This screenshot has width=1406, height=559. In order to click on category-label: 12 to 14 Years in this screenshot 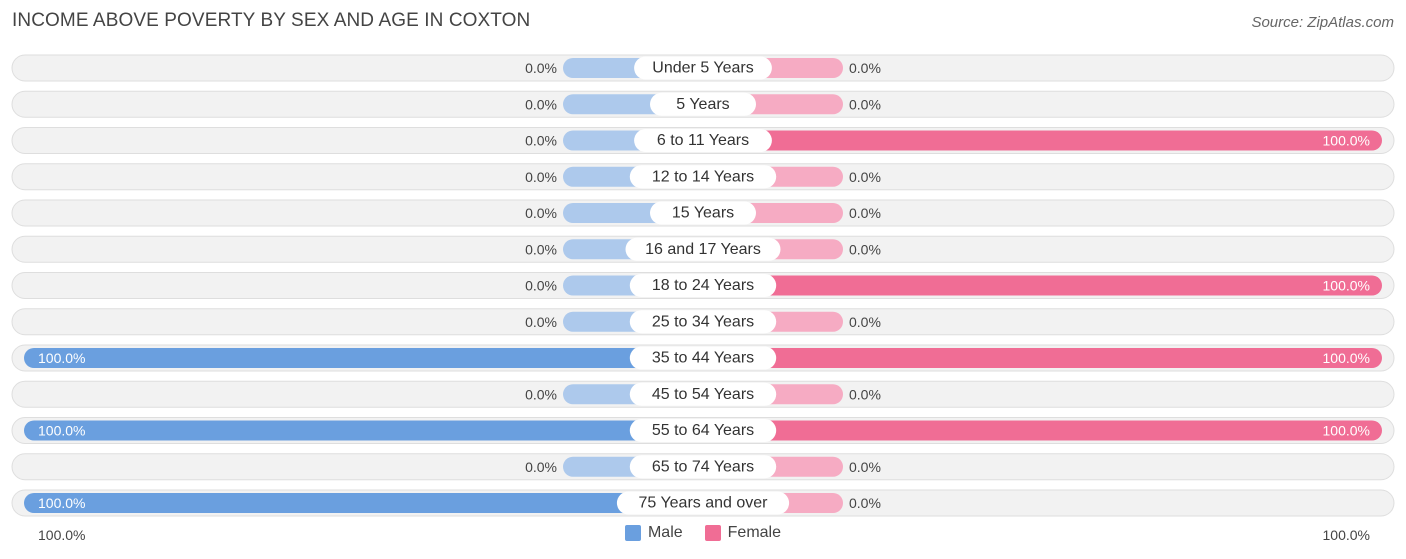, I will do `click(703, 176)`.